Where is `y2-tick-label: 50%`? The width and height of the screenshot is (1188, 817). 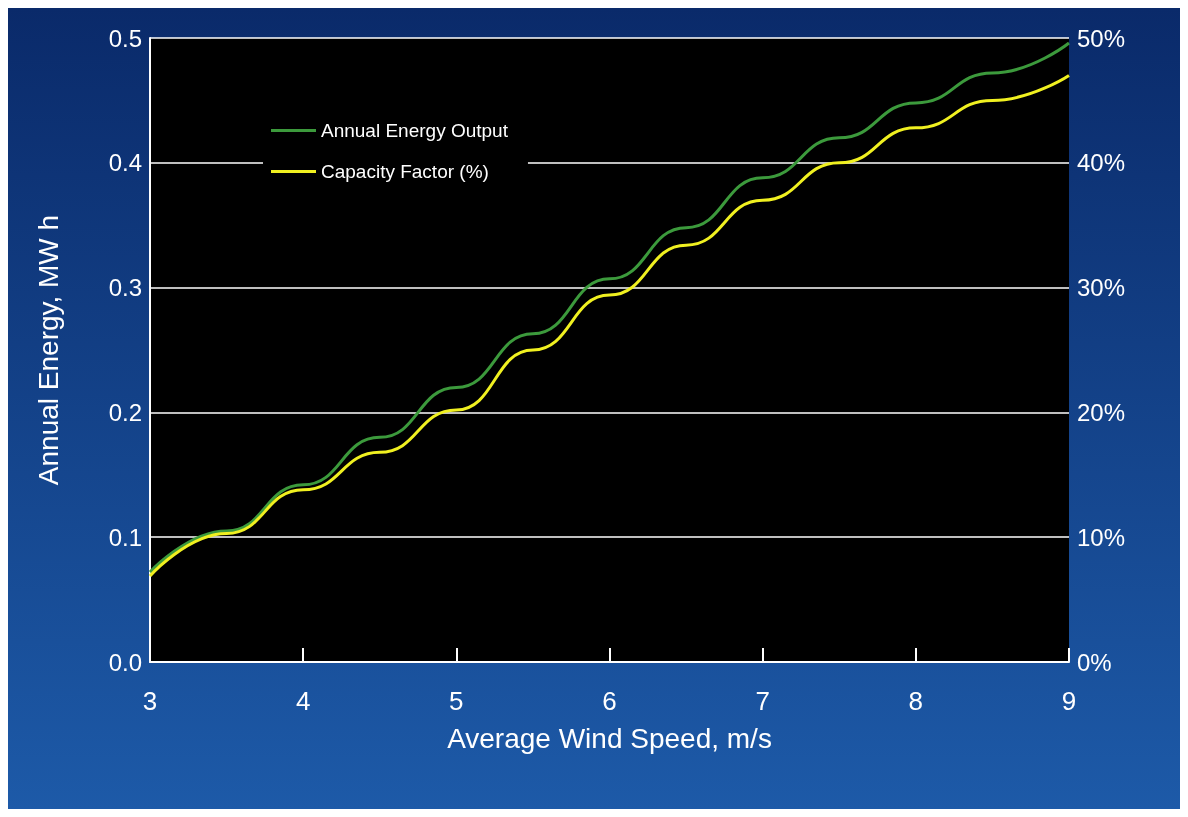
y2-tick-label: 50% is located at coordinates (1101, 38).